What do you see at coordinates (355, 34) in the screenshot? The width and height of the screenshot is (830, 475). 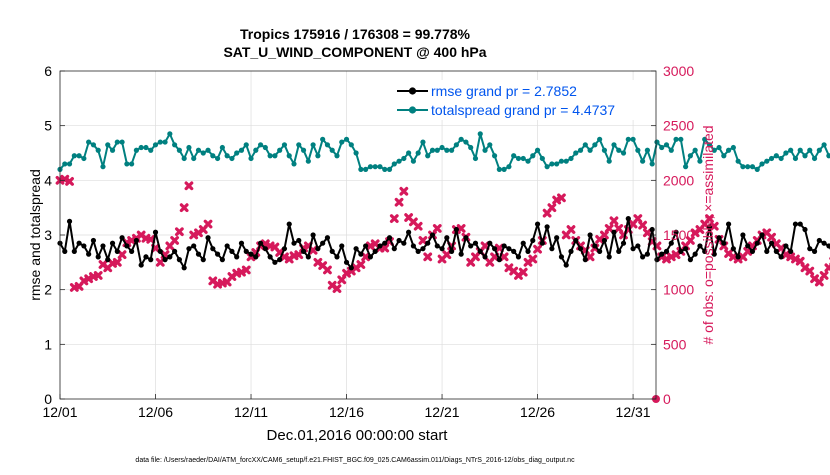 I see `chart-title-line1: Tropics 175916 / 176308 = 99.778%` at bounding box center [355, 34].